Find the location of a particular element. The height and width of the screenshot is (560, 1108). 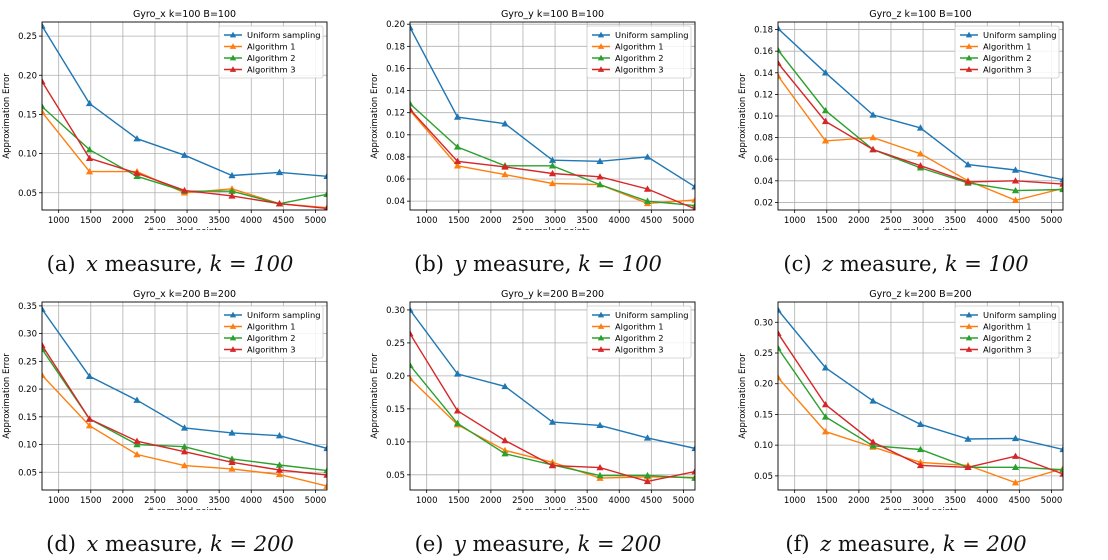

subfigure-caption: (d) x measure, k = 200 is located at coordinates (170, 544).